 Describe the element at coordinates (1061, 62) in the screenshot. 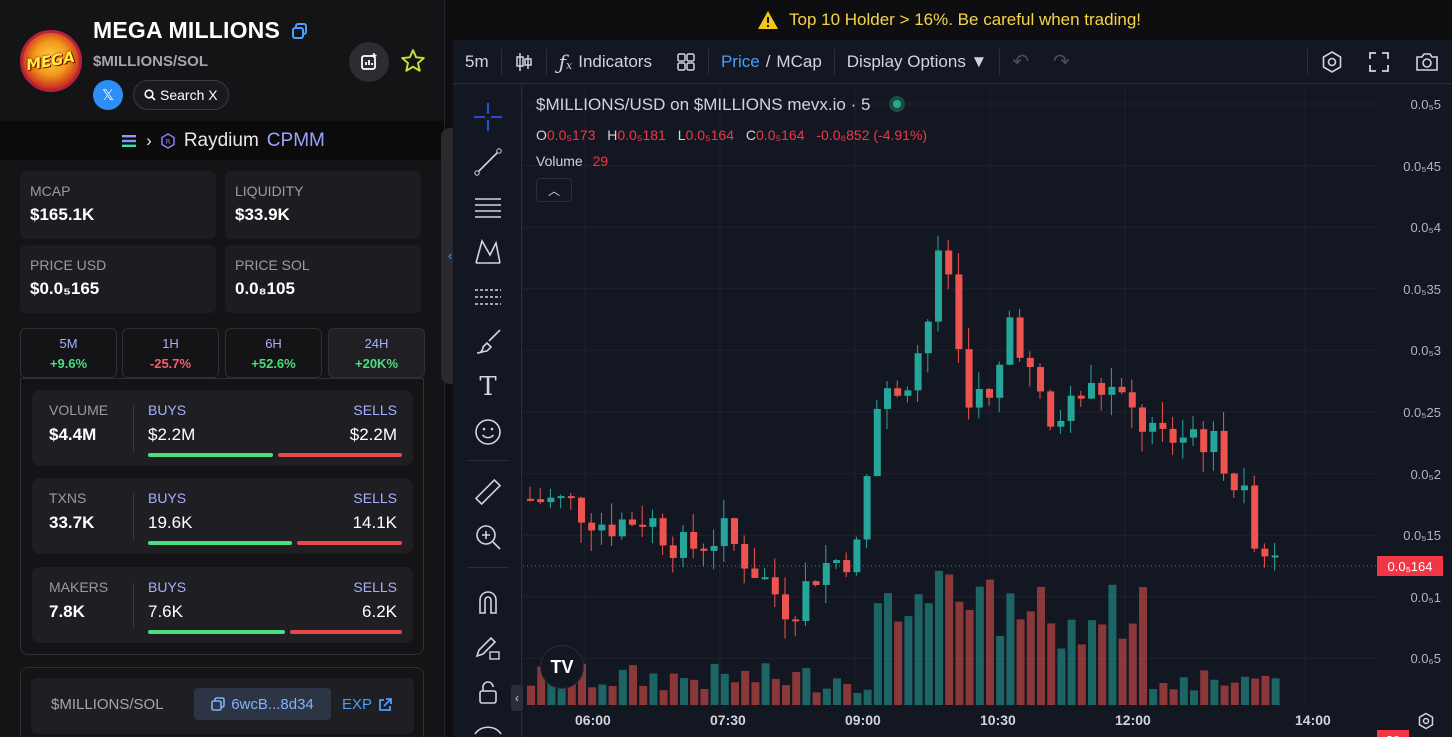

I see `redo-button: ↷` at that location.